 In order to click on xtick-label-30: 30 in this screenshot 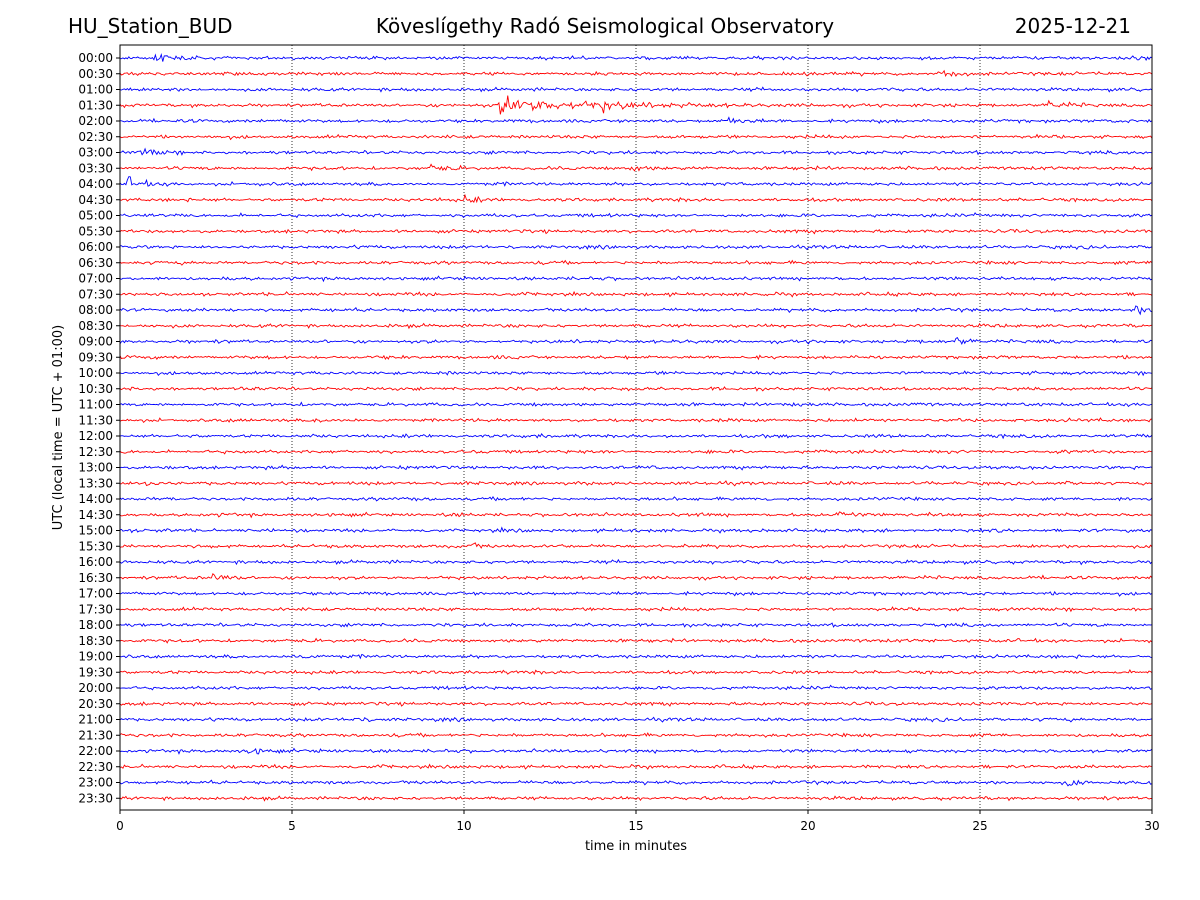, I will do `click(1151, 826)`.